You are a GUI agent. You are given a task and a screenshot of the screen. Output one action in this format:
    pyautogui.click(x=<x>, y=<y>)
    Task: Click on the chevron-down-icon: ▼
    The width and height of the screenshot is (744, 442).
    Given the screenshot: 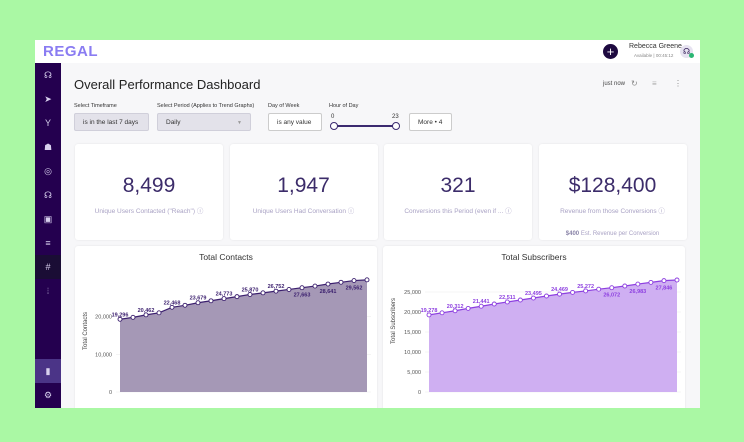 What is the action you would take?
    pyautogui.click(x=239, y=123)
    